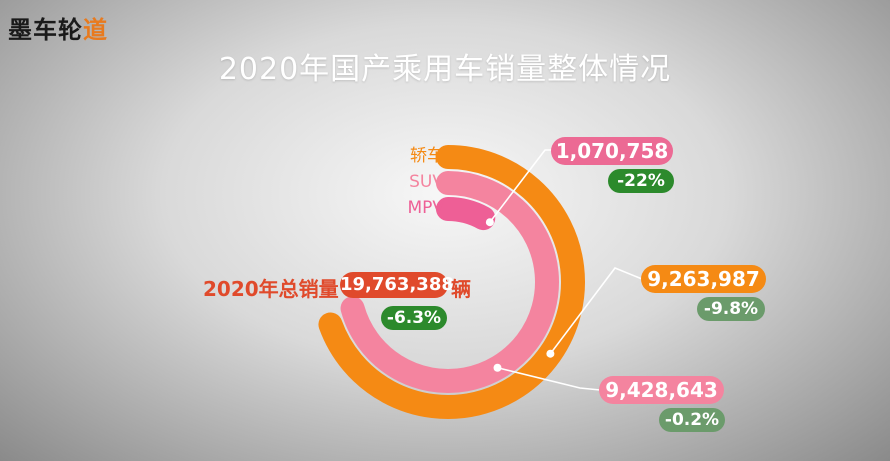  Describe the element at coordinates (703, 279) in the screenshot. I see `value-label-sedan: 9,263,987` at that location.